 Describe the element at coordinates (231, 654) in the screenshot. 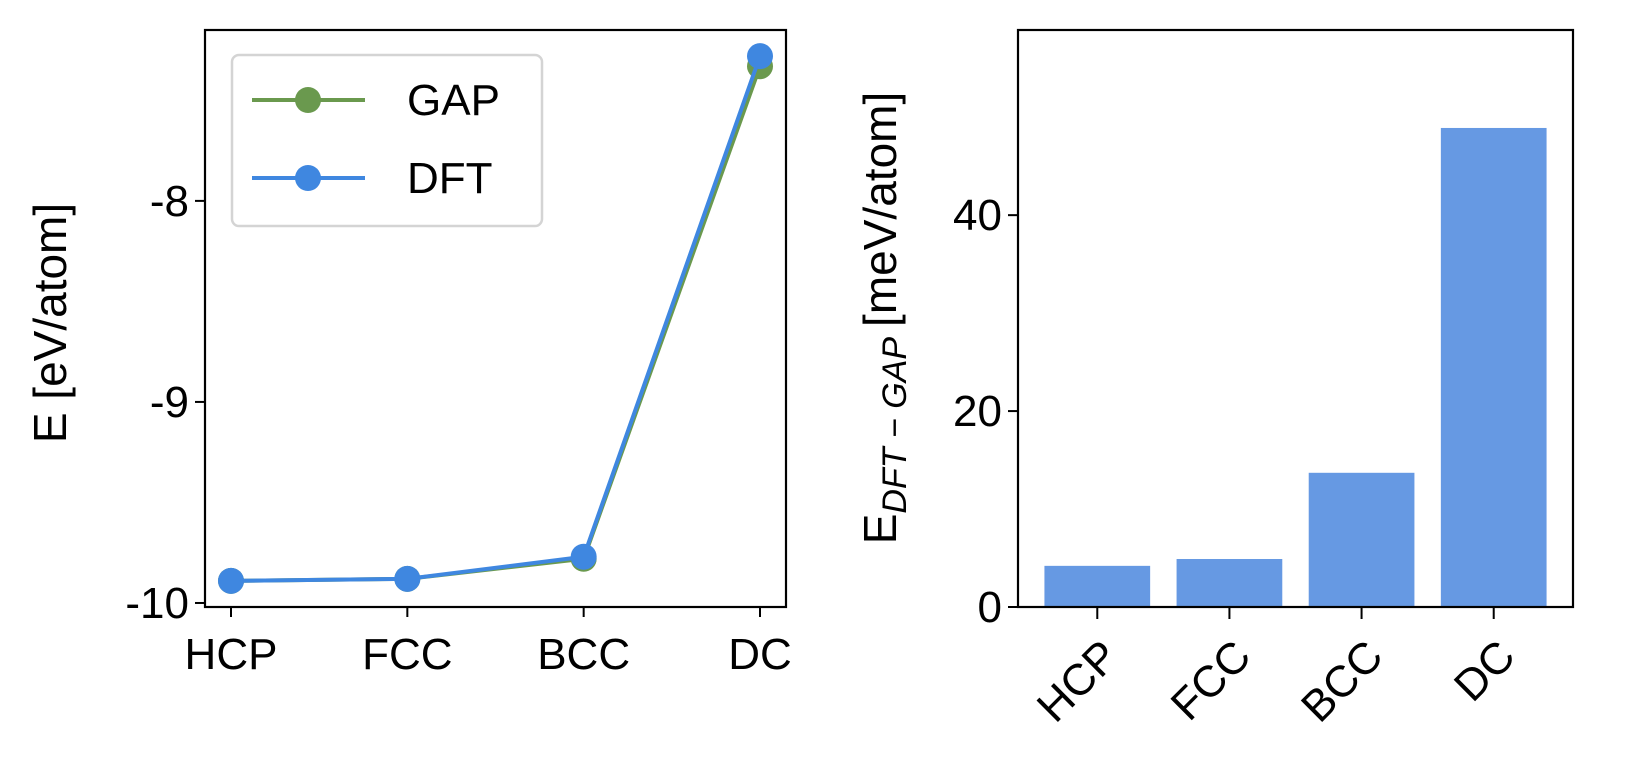

I see `left-x-tick-label-hcp: HCP` at that location.